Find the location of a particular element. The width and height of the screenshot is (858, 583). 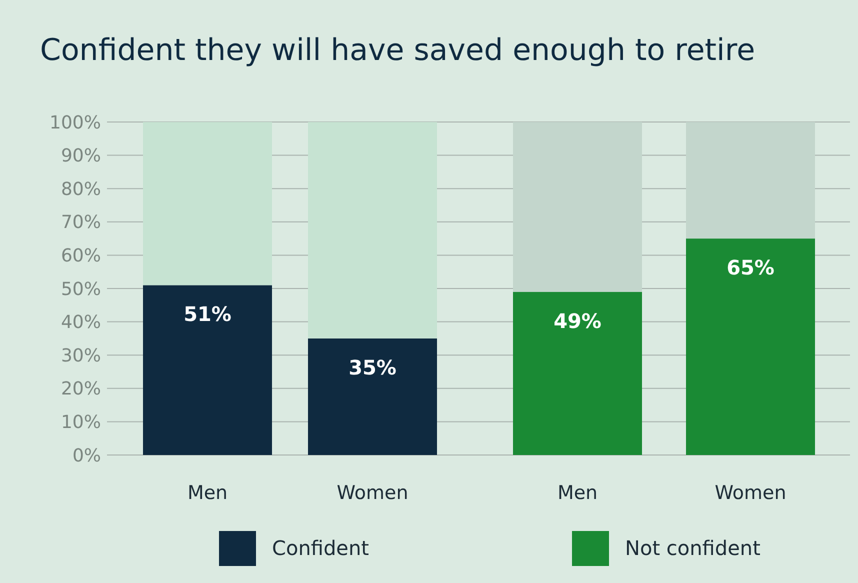

y-tick-label: 90% is located at coordinates (80, 156).